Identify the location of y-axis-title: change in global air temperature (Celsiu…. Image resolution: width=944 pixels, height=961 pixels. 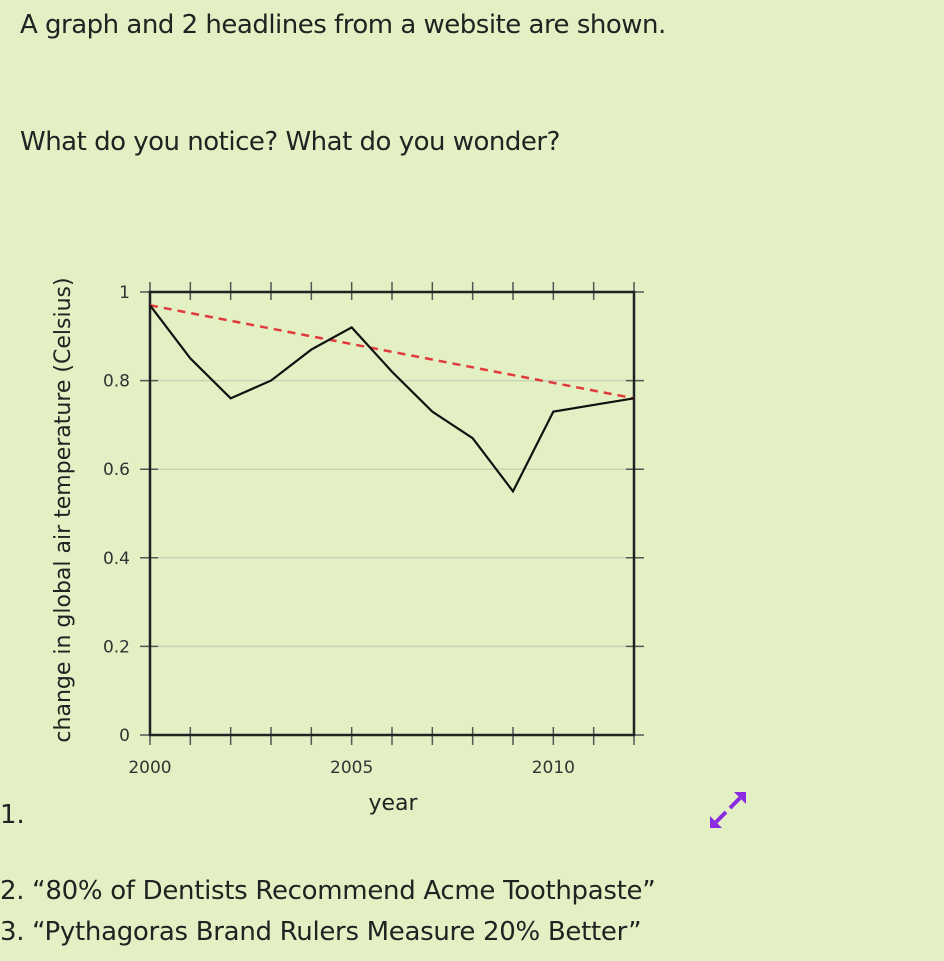
(63, 509).